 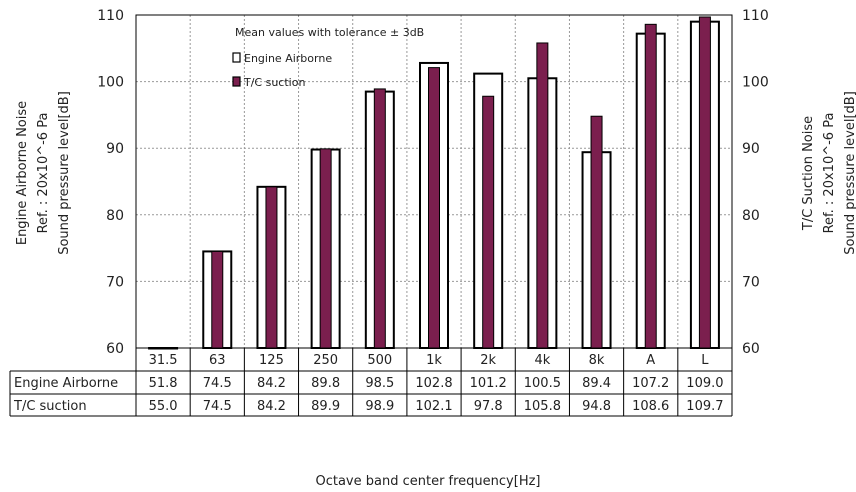 What do you see at coordinates (596, 383) in the screenshot?
I see `table-cell-value: 89.4` at bounding box center [596, 383].